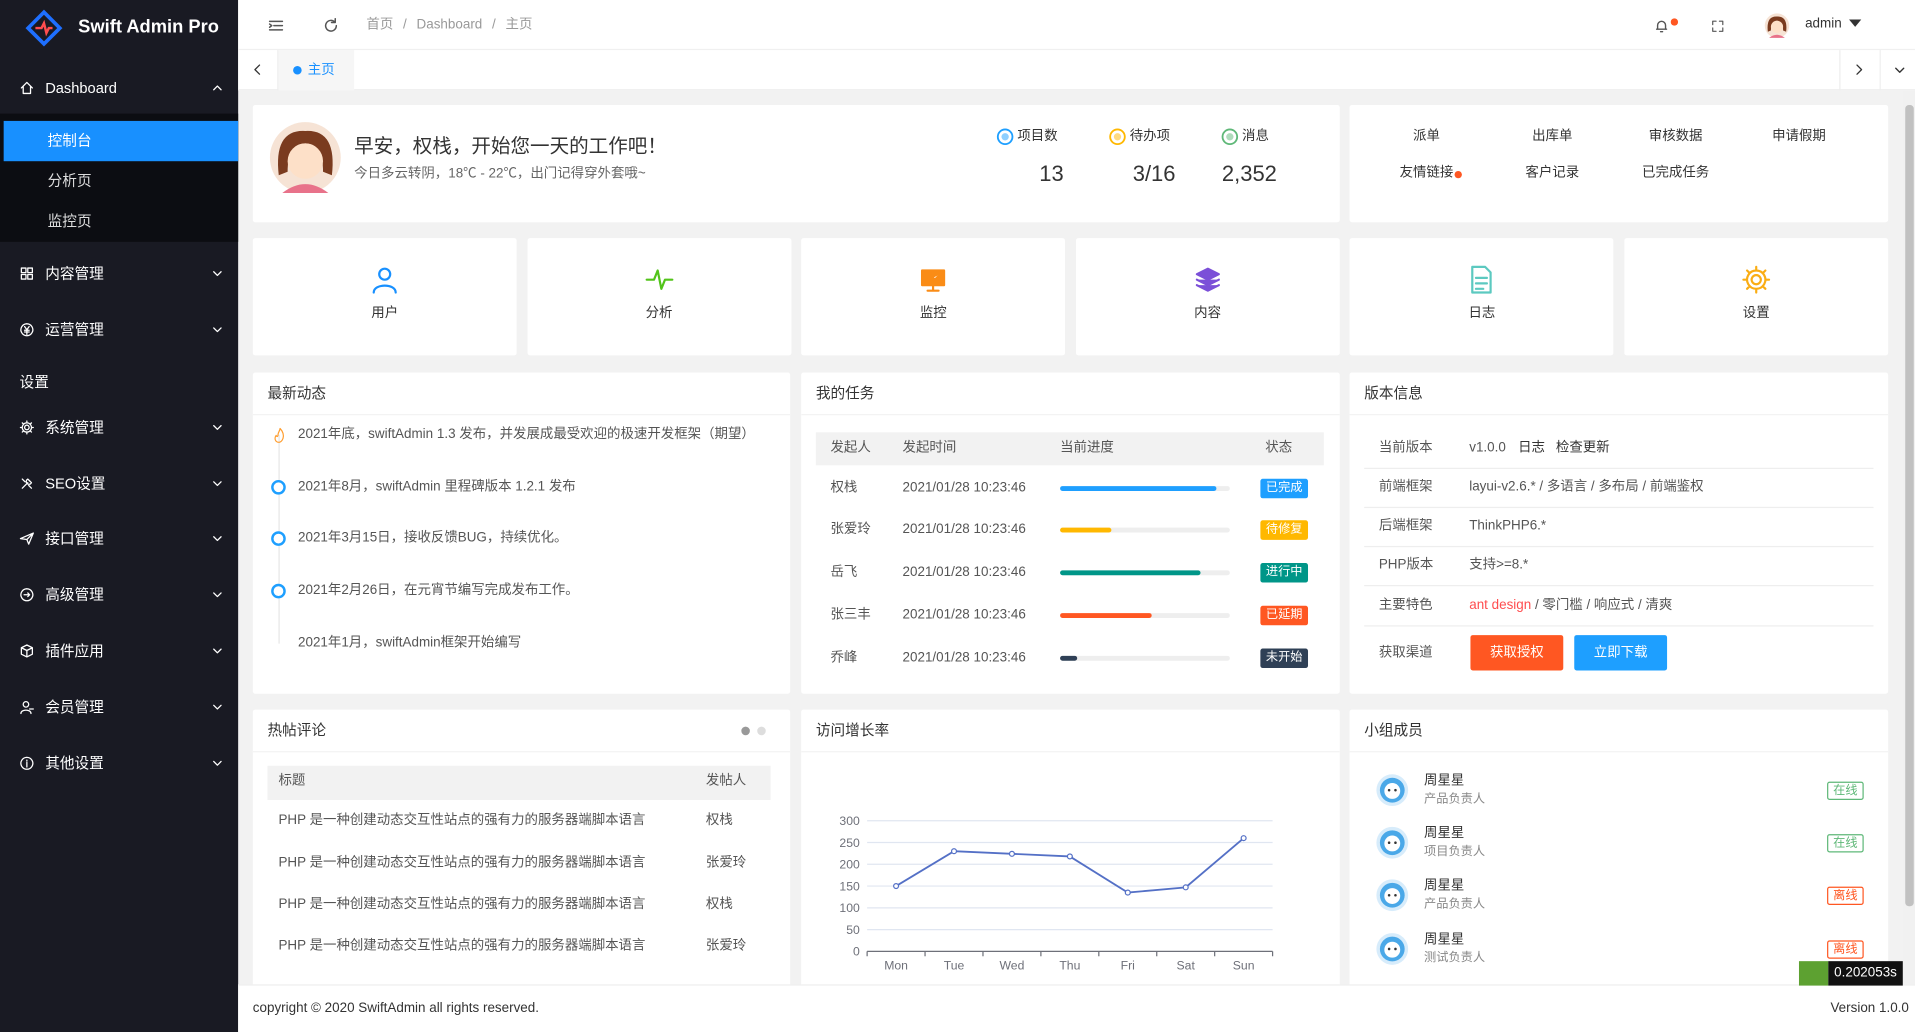 The height and width of the screenshot is (1032, 1915). I want to click on timer-icon, so click(1813, 973).